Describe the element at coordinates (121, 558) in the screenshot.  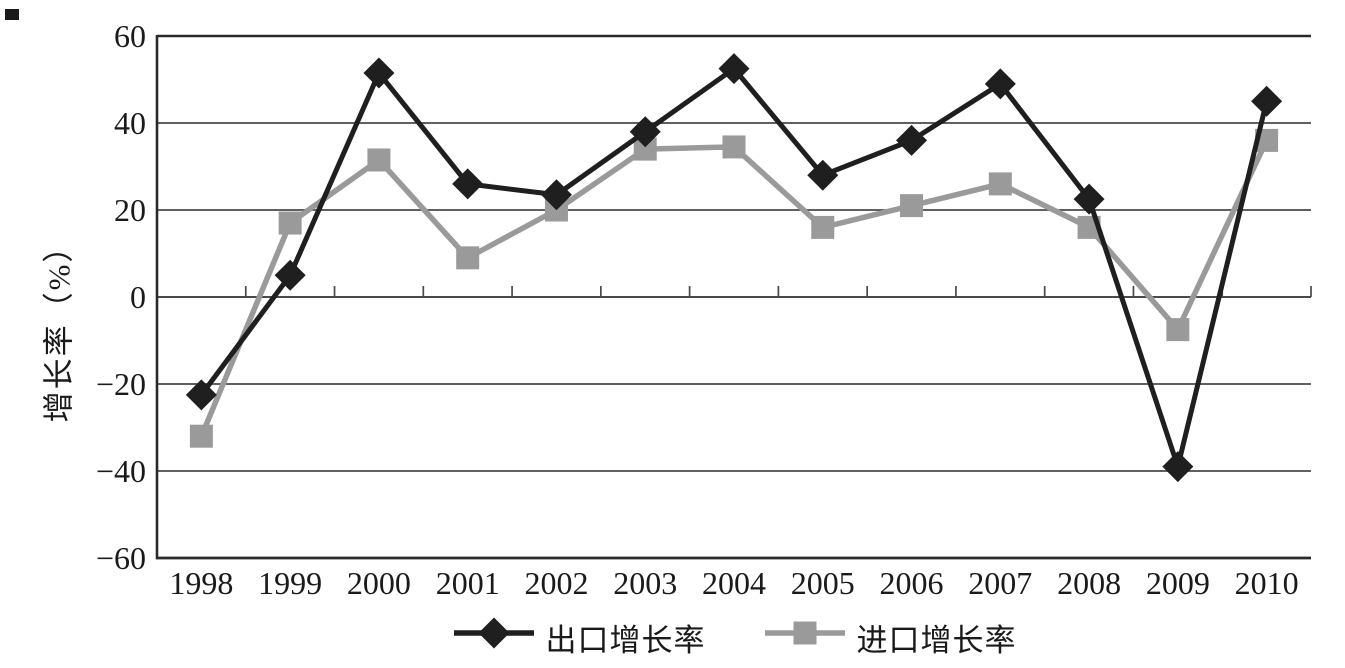
I see `y-tick-label: −60` at that location.